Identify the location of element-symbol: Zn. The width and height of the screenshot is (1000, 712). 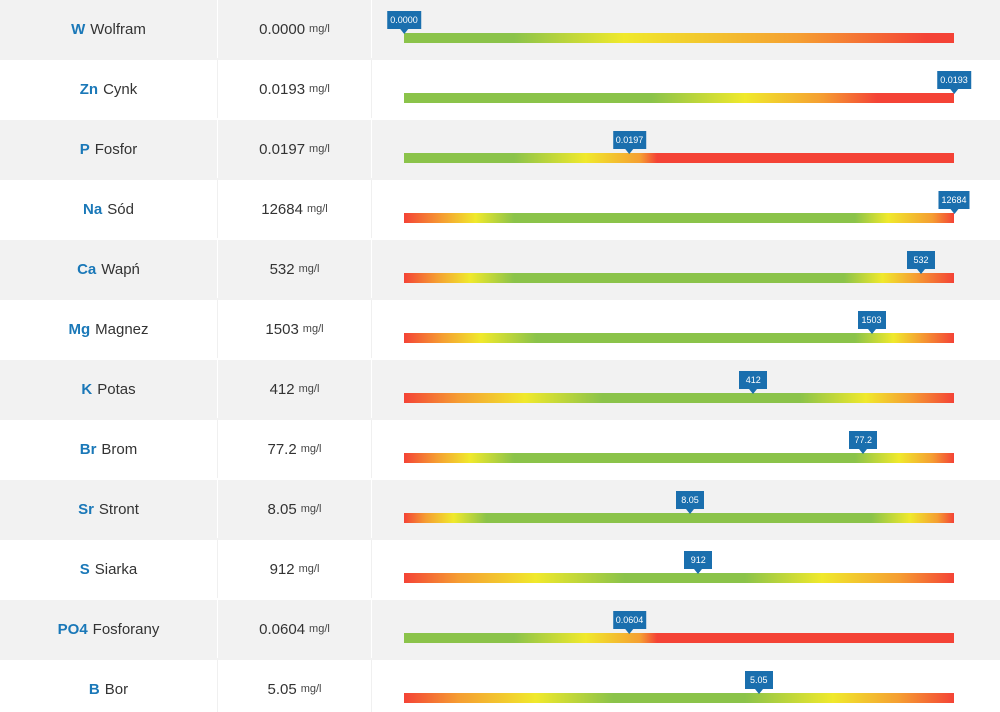
(89, 89).